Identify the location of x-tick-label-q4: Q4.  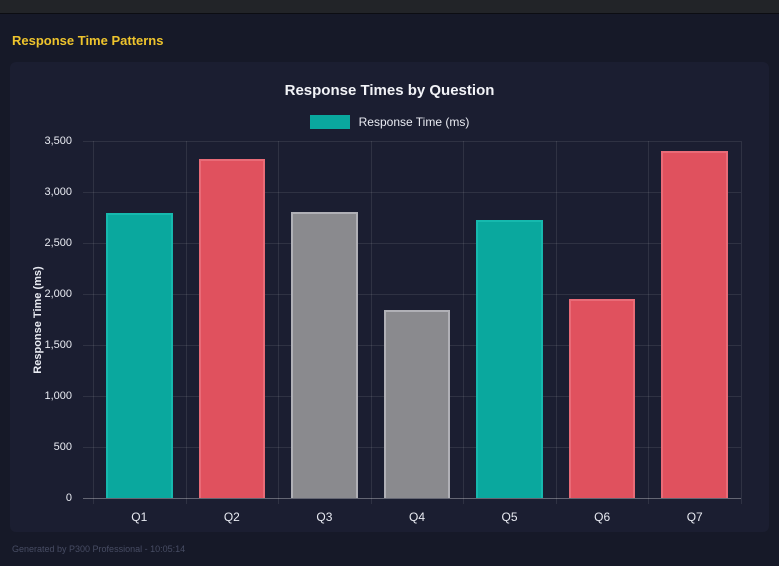
(417, 517).